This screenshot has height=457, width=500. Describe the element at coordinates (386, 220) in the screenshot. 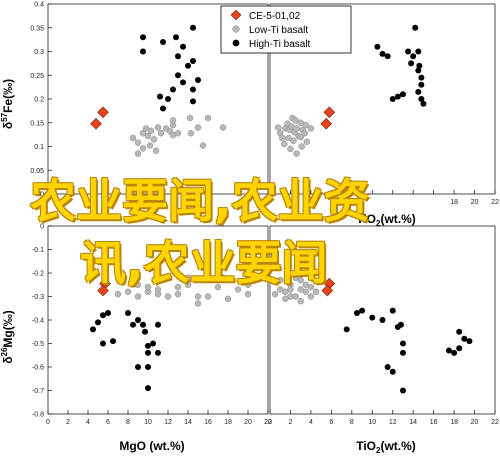

I see `tr-x-axis-label: TiO2(wt.%)` at that location.